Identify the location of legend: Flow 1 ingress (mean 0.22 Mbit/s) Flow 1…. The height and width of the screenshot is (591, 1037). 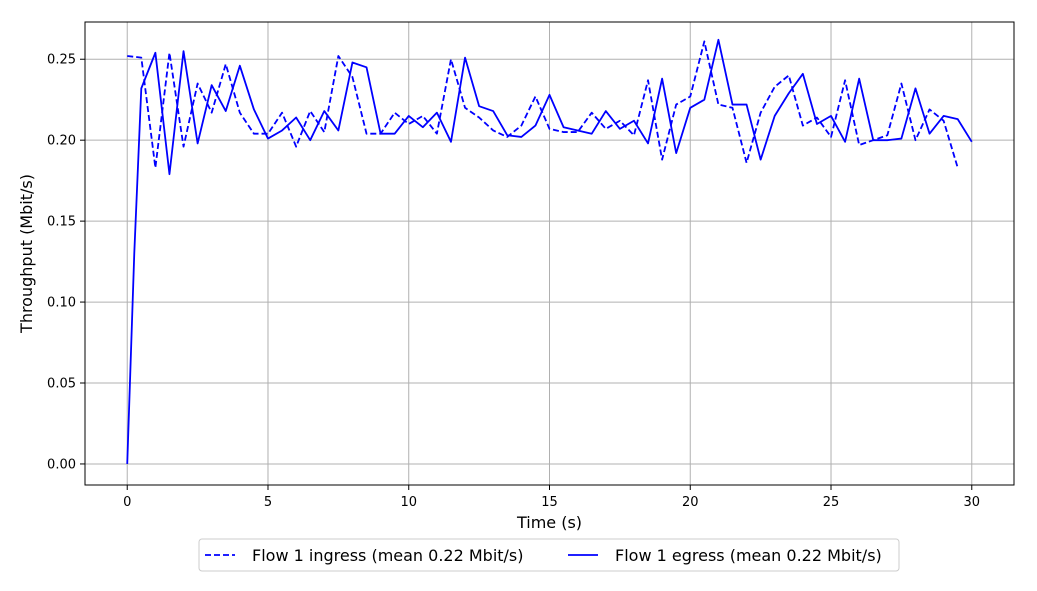
(549, 555).